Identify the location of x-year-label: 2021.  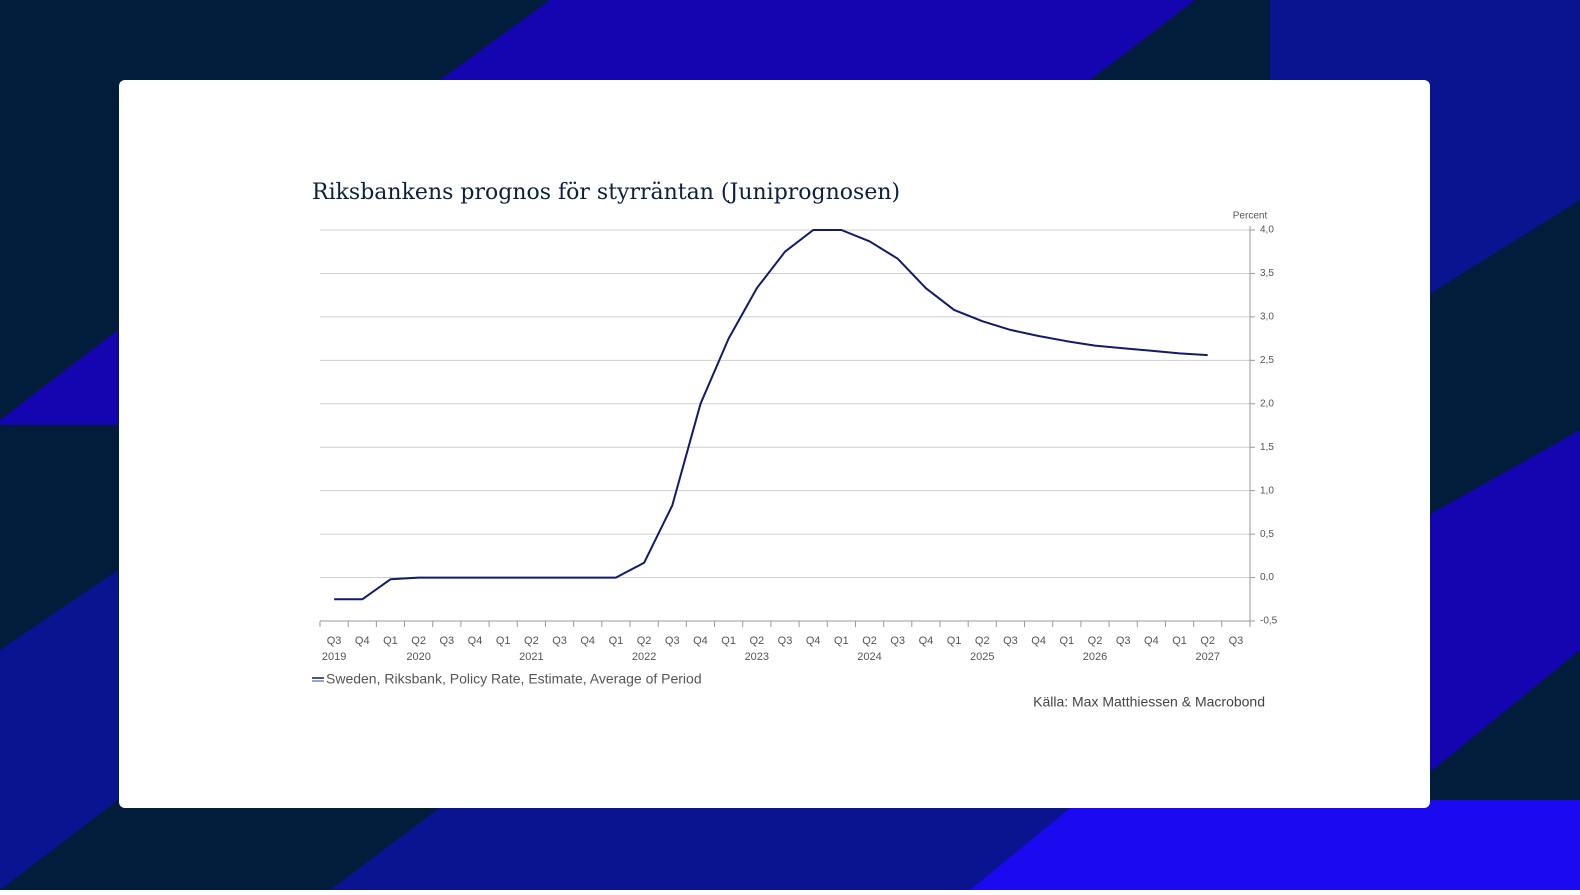
(531, 657).